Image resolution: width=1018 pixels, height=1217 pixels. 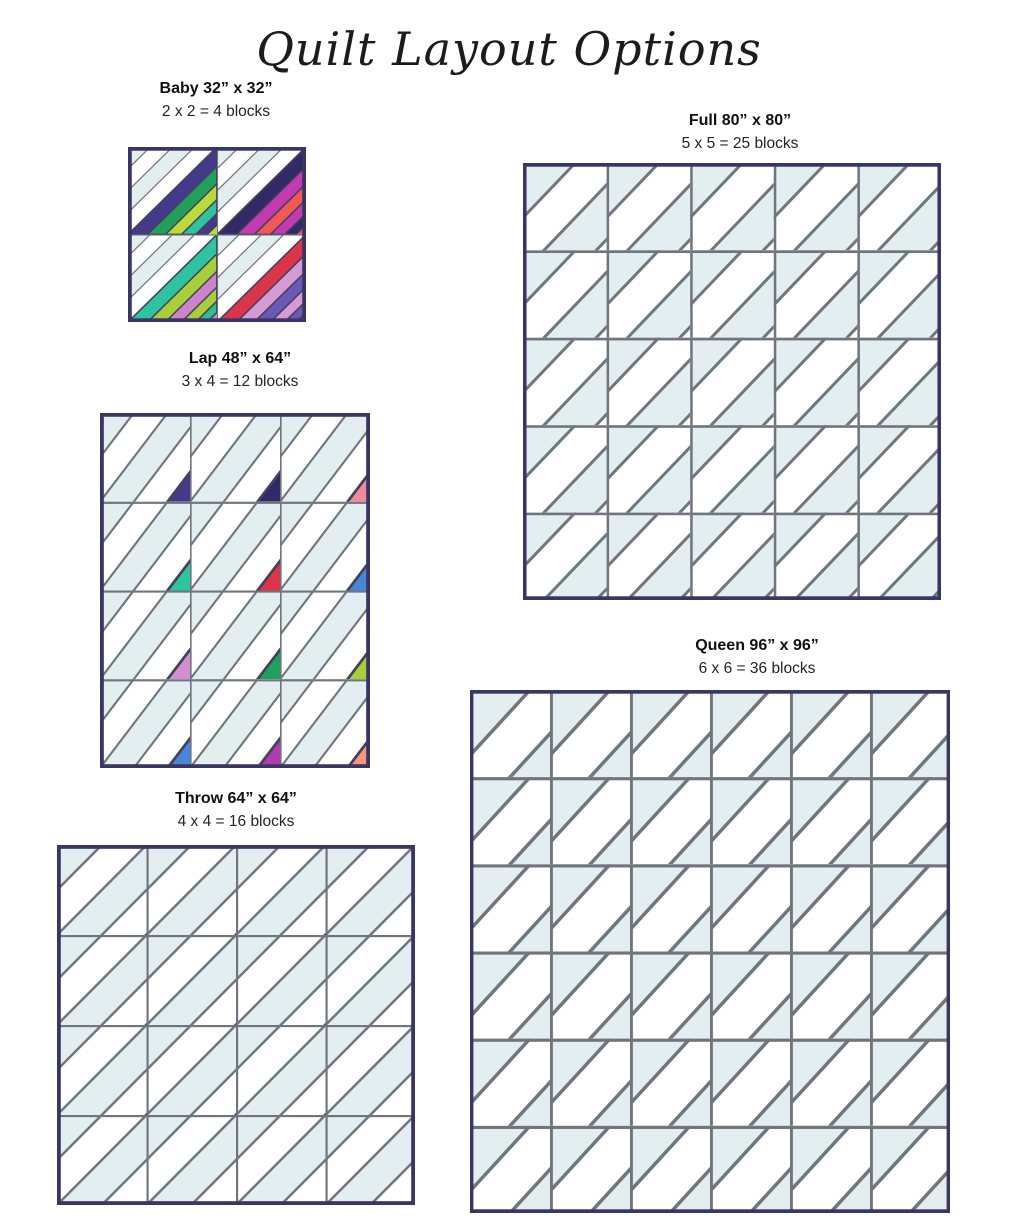 I want to click on baby-quilt-formula: 2 x 2 = 4 blocks, so click(x=216, y=111).